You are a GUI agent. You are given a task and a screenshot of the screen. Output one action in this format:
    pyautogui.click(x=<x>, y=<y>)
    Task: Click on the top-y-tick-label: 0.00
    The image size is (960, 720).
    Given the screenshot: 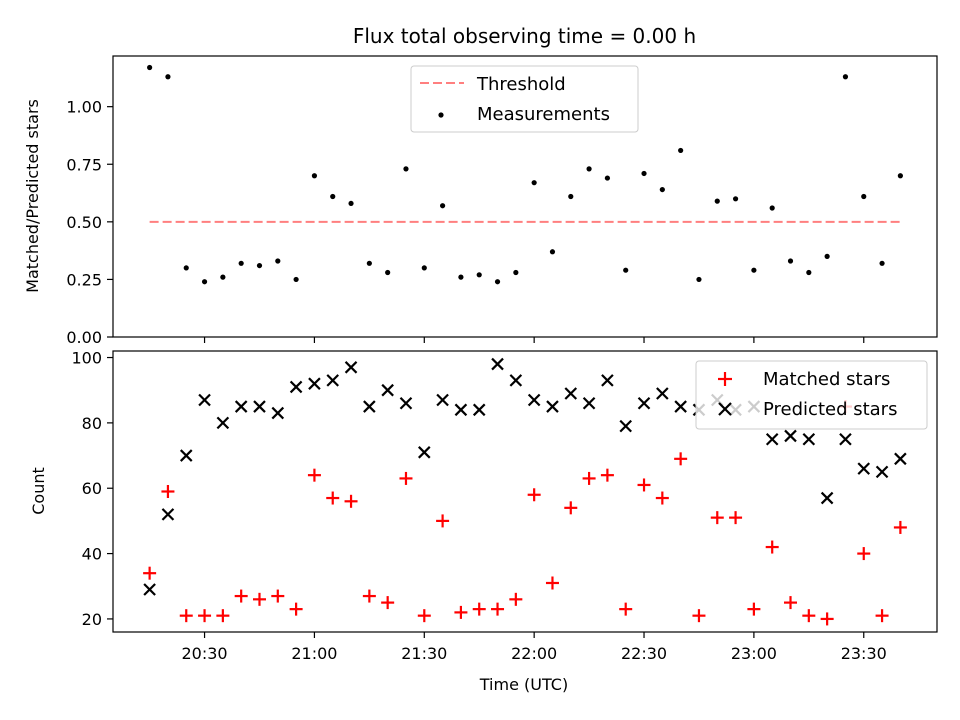 What is the action you would take?
    pyautogui.click(x=84, y=337)
    